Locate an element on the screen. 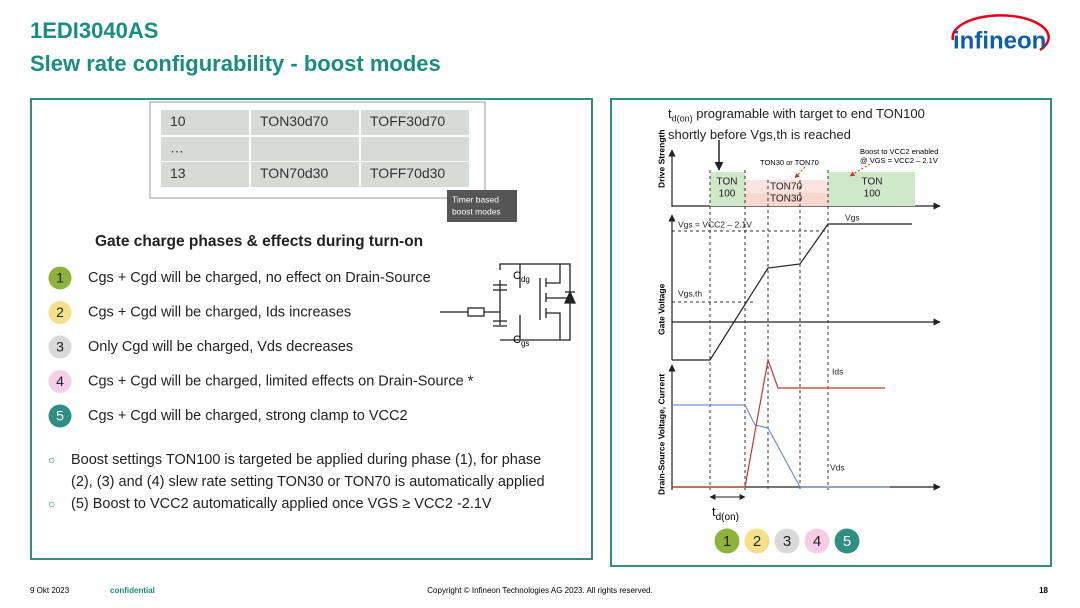  phase-badge-number: 5 is located at coordinates (847, 541).